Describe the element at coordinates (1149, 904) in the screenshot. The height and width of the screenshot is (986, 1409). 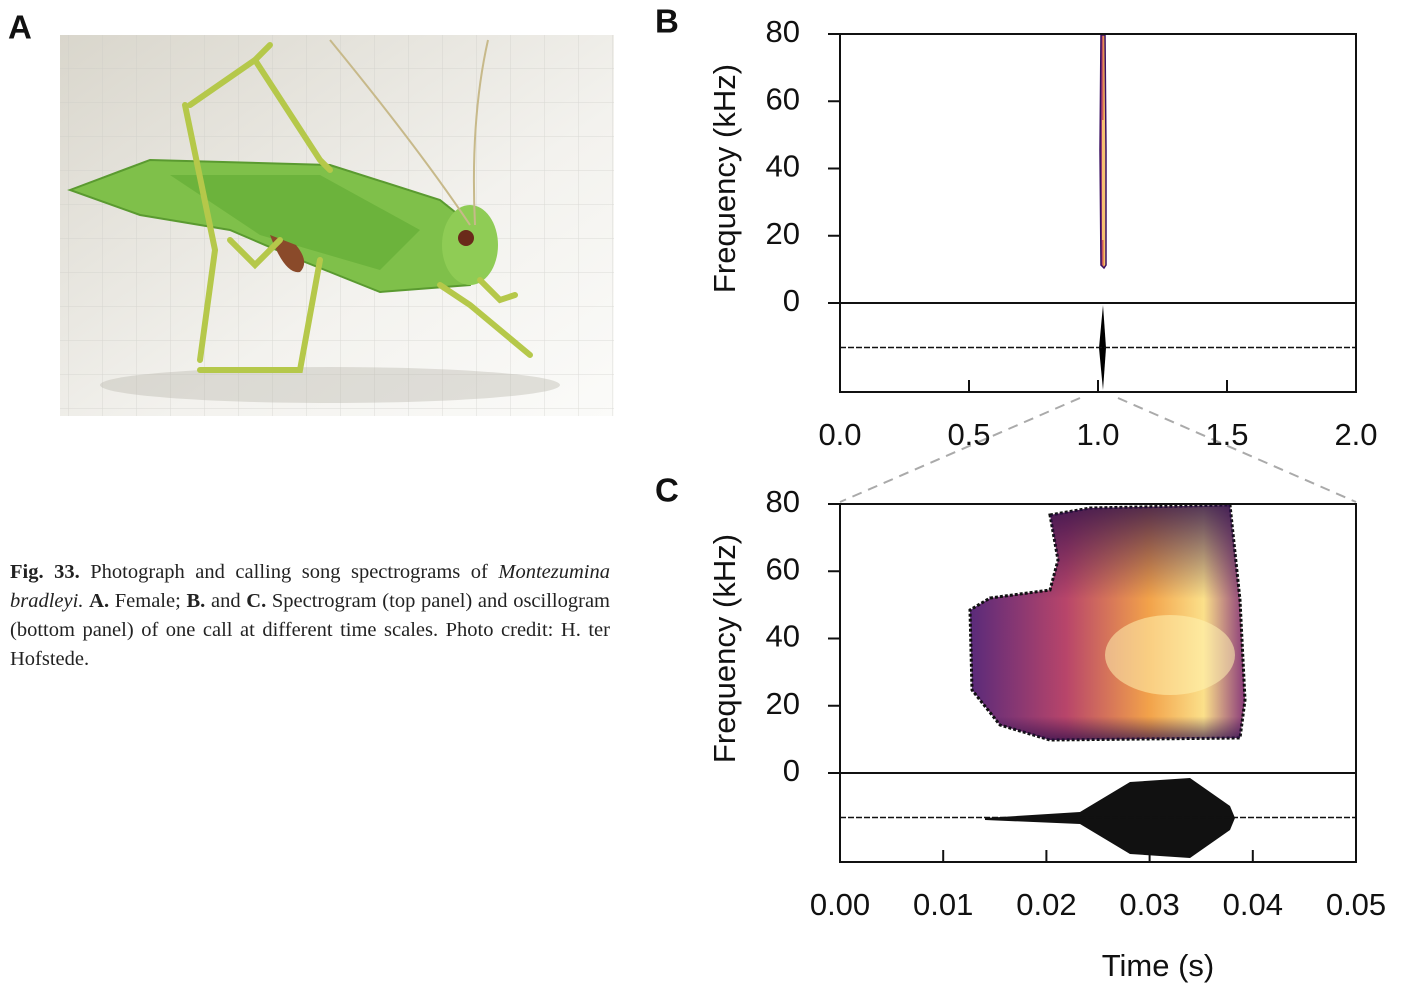
I see `x-tick-label: 0.03` at that location.